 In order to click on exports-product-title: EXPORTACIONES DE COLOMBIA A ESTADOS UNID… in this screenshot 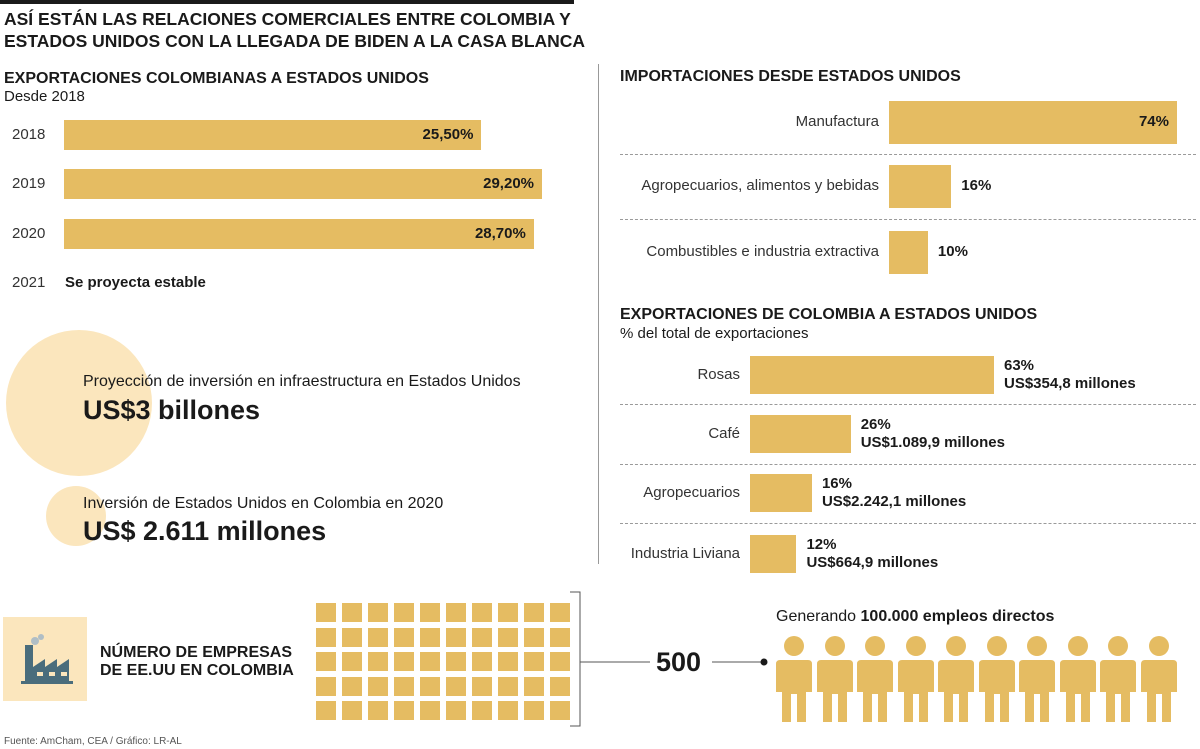, I will do `click(829, 314)`.